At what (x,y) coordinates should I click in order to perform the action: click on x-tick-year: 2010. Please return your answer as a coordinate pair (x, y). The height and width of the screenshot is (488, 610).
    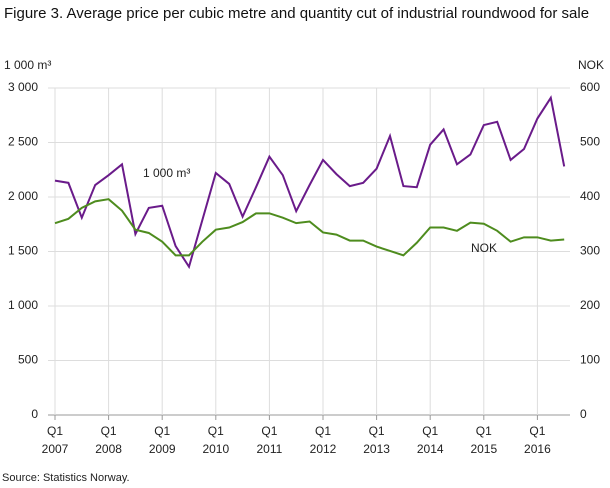
    Looking at the image, I should click on (215, 449).